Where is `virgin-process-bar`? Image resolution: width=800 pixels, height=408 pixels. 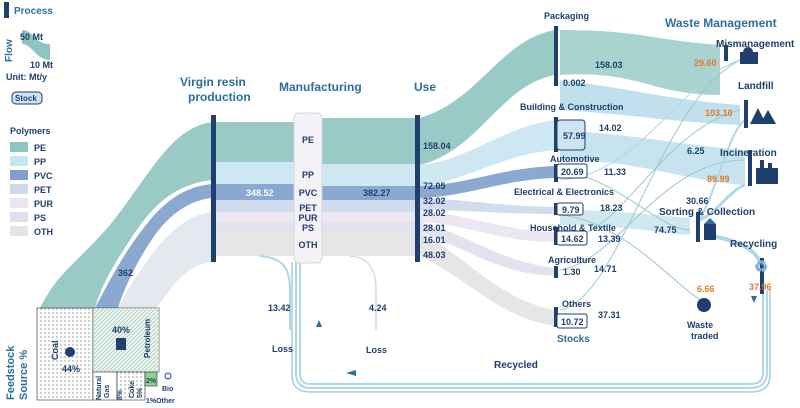
virgin-process-bar is located at coordinates (213, 188).